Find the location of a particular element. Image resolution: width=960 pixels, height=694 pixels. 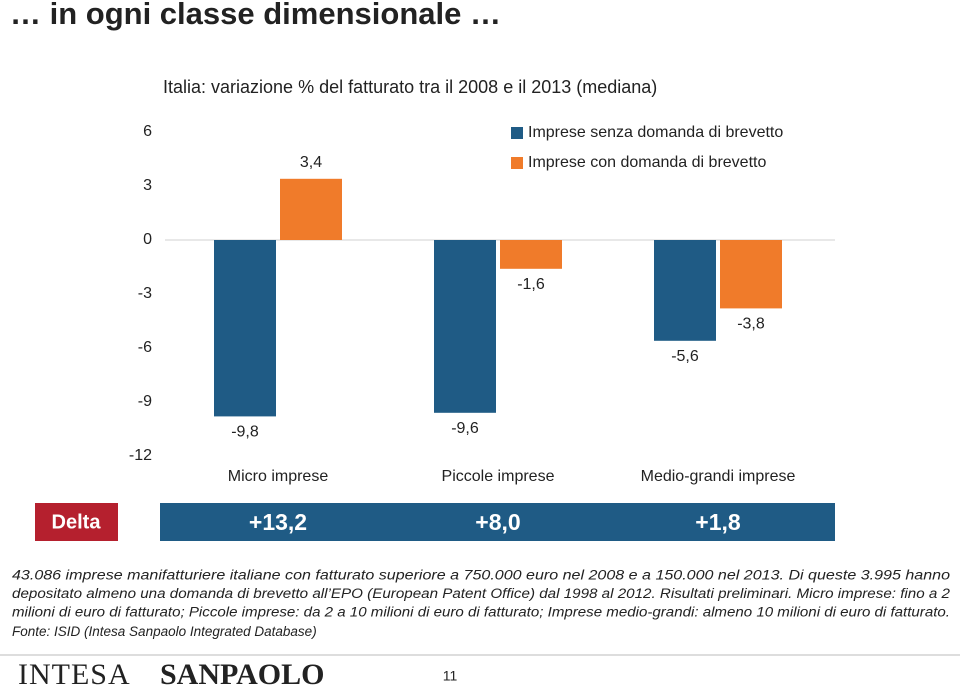

x-tick-label: Medio-grandi imprese is located at coordinates (718, 476).